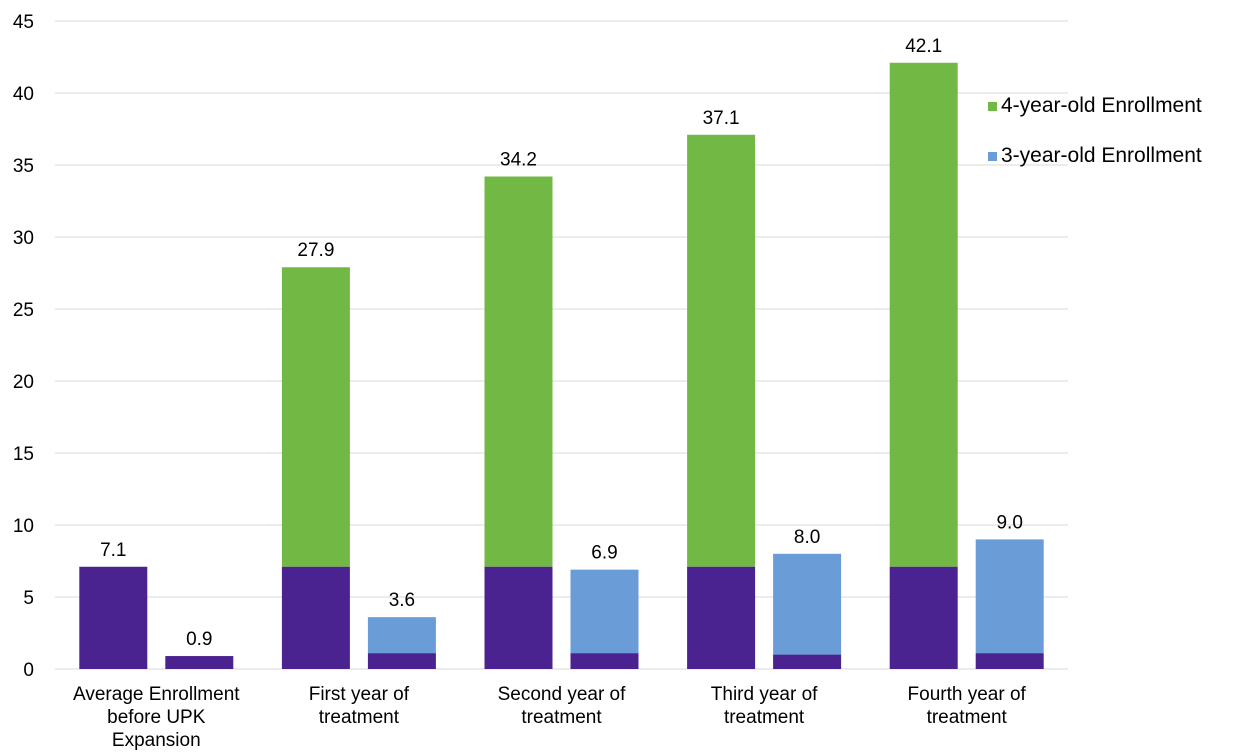 The image size is (1236, 753). I want to click on y-tick-label: 5, so click(28, 598).